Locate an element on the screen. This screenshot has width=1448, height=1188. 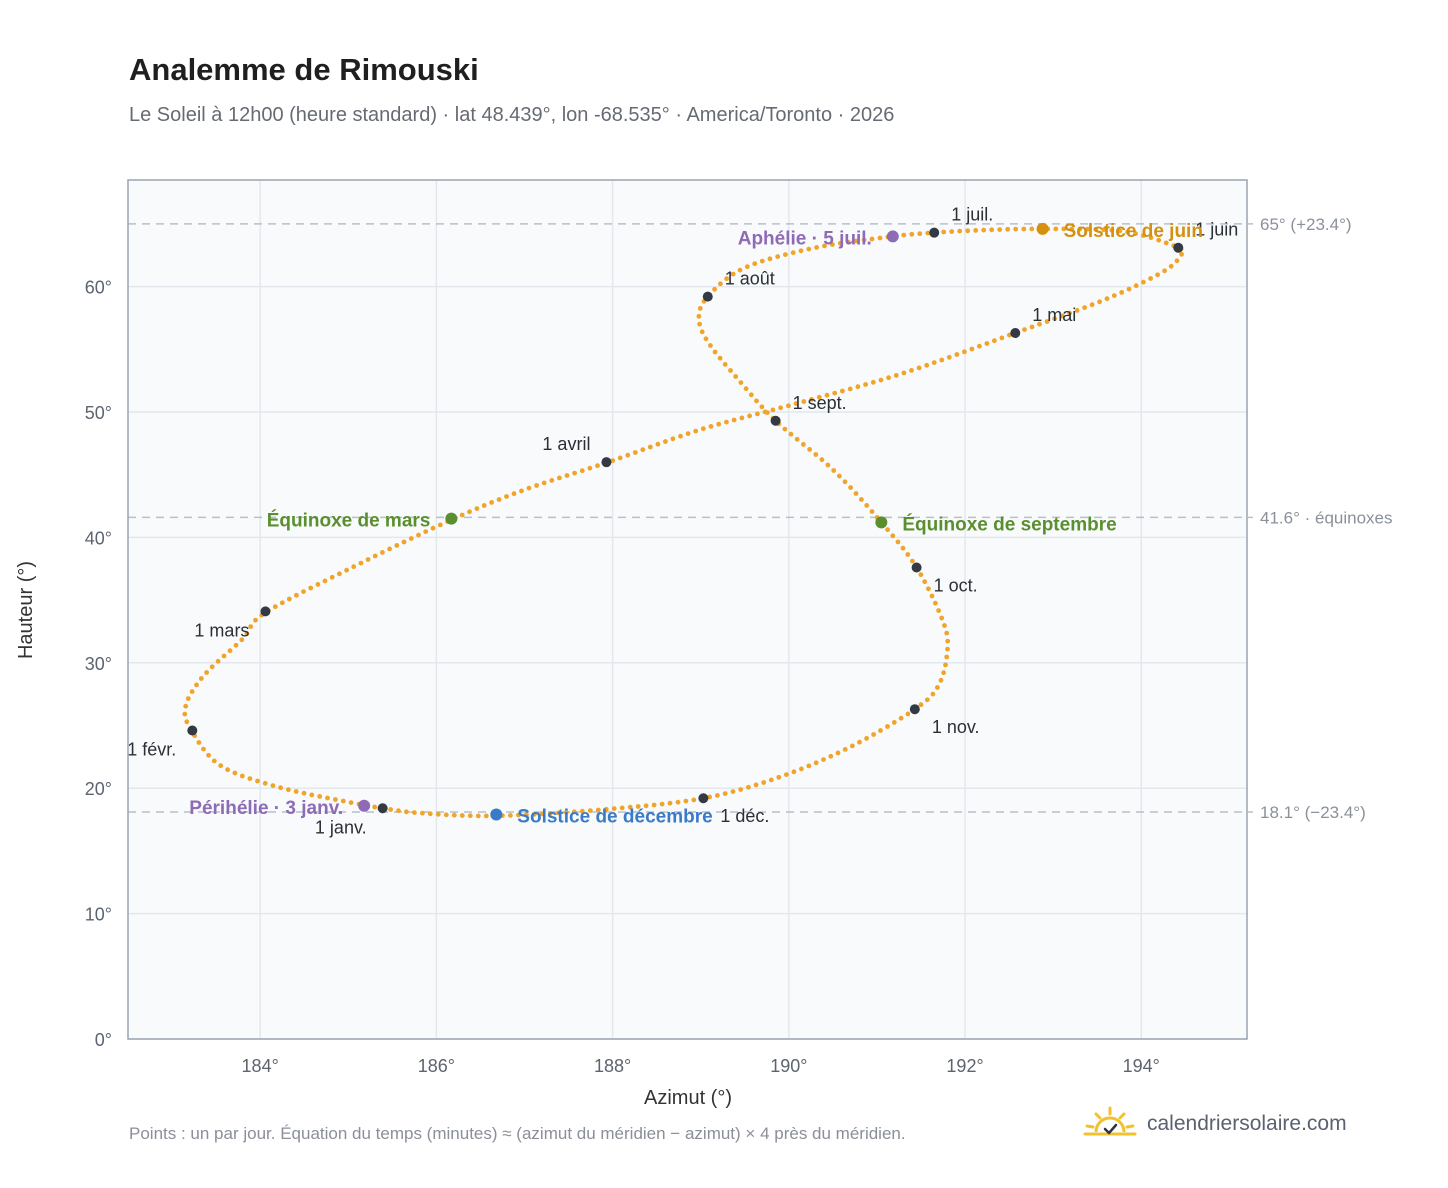
brand: calendriersolaire.com is located at coordinates (1215, 1124).